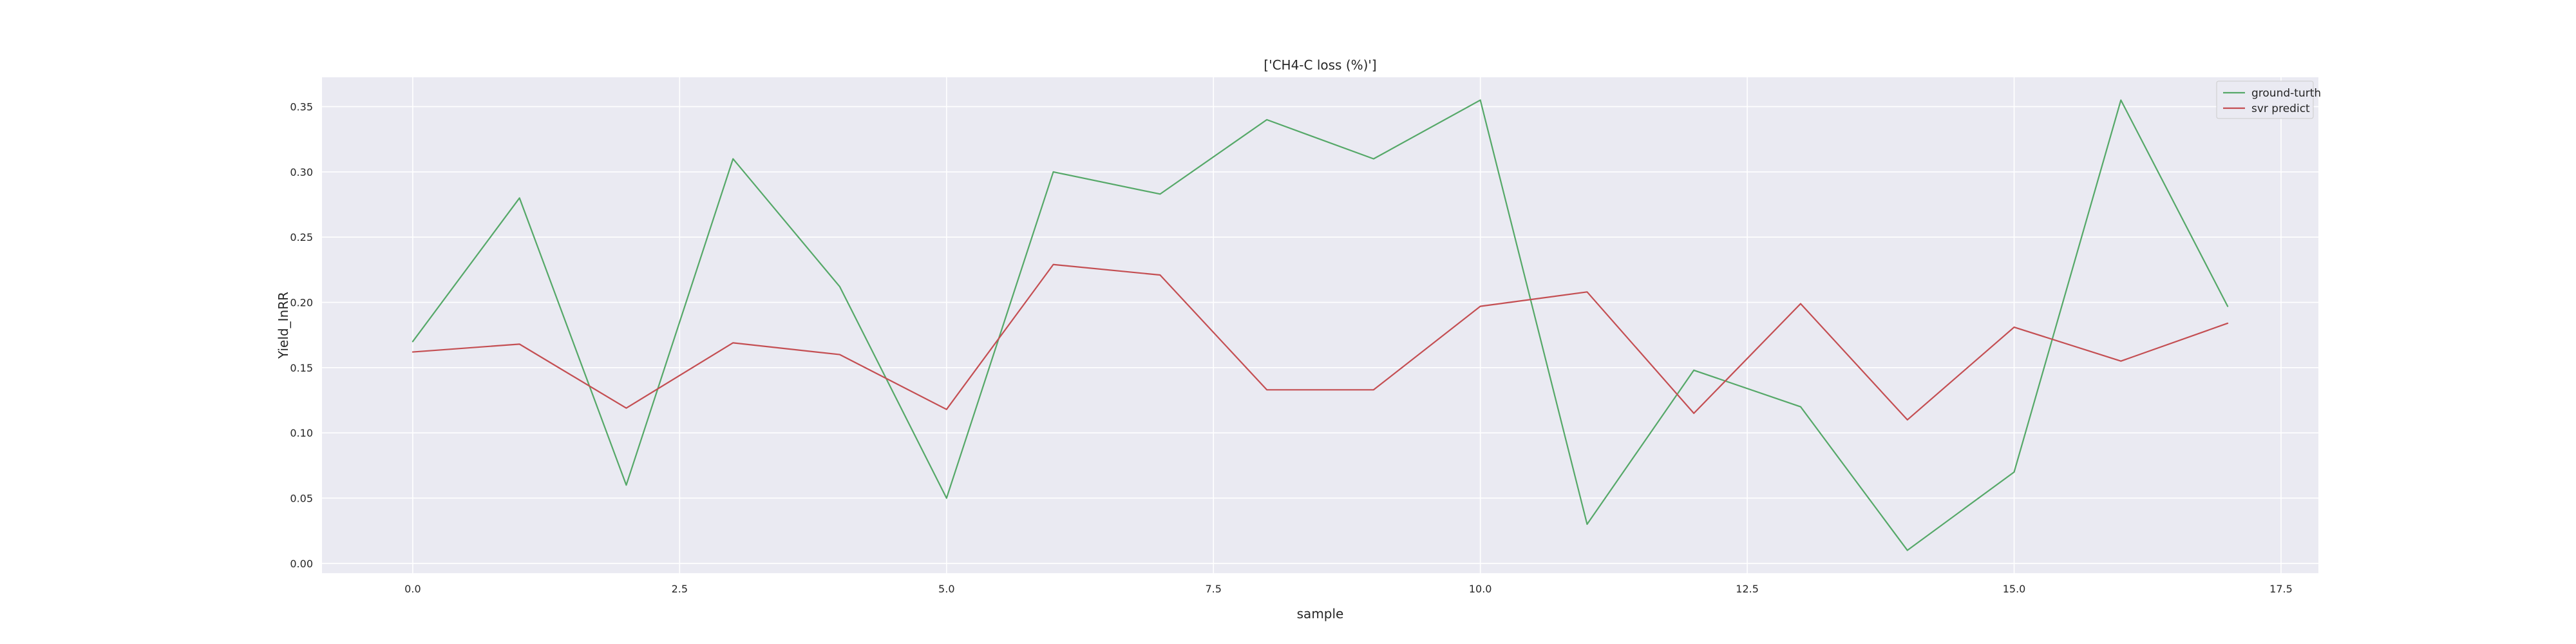 The height and width of the screenshot is (644, 2576). What do you see at coordinates (2014, 589) in the screenshot?
I see `x-tick-label: 15.0` at bounding box center [2014, 589].